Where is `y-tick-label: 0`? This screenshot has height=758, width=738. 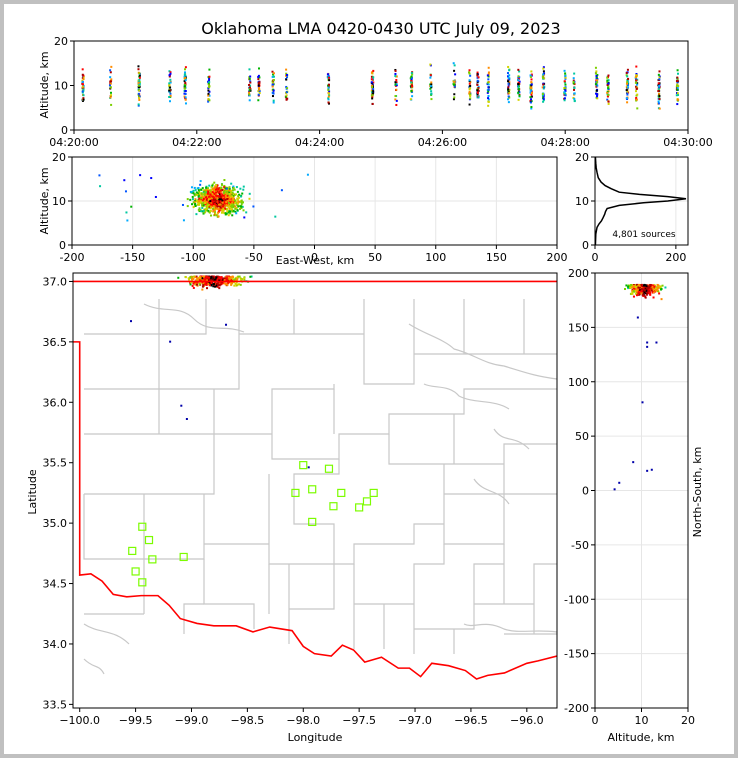
y-tick-label: 0 is located at coordinates (585, 245).